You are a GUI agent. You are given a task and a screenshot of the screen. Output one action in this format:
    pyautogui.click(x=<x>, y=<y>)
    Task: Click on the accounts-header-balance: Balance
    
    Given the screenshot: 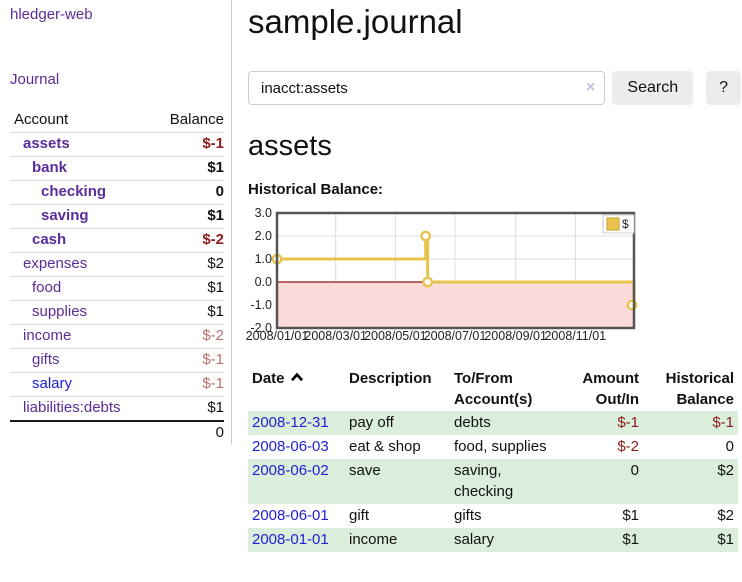 What is the action you would take?
    pyautogui.click(x=196, y=119)
    